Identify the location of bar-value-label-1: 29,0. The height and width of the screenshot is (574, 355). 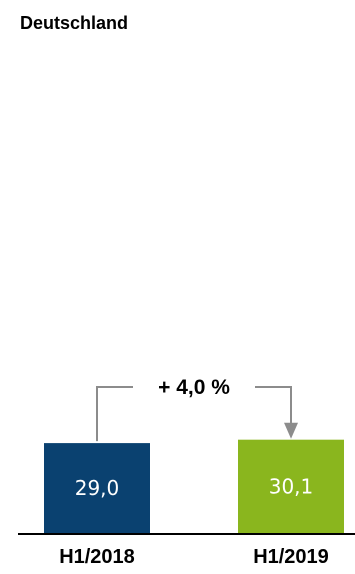
(97, 488).